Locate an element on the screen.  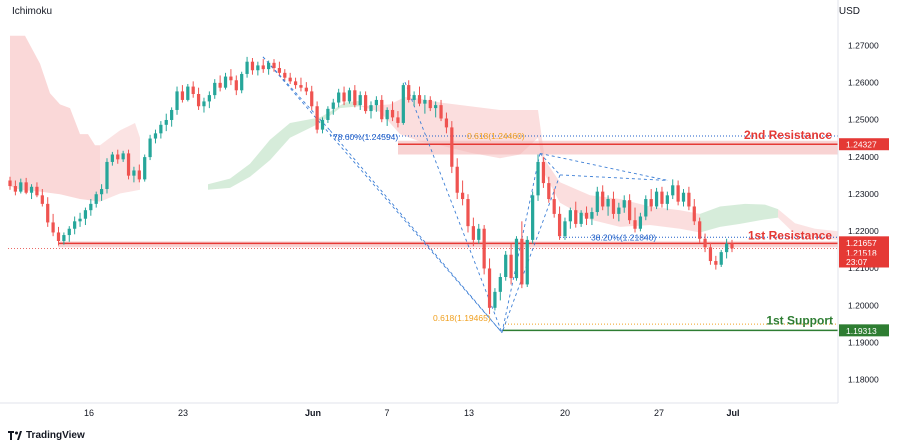
fib-382-label: 38.20%(1.21840) is located at coordinates (623, 237).